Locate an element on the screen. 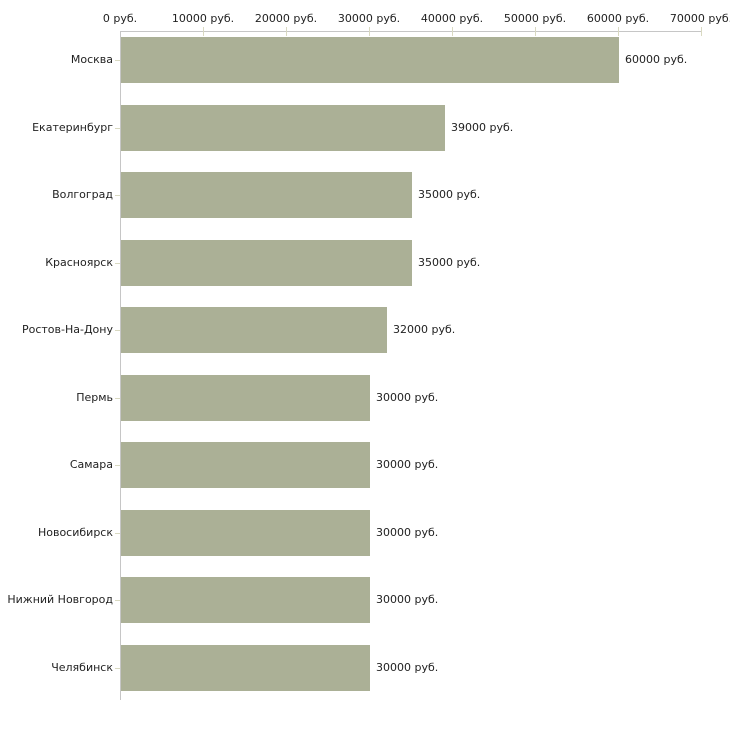  category-label: Ростов-На-Дону is located at coordinates (67, 329).